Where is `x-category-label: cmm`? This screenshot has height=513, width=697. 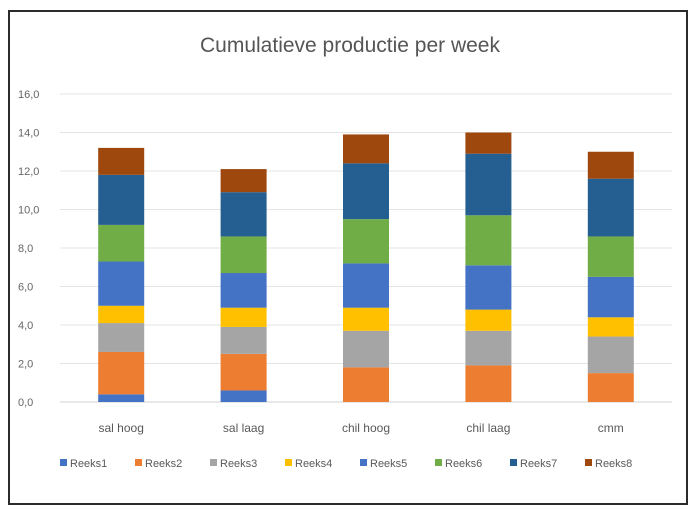
x-category-label: cmm is located at coordinates (611, 428).